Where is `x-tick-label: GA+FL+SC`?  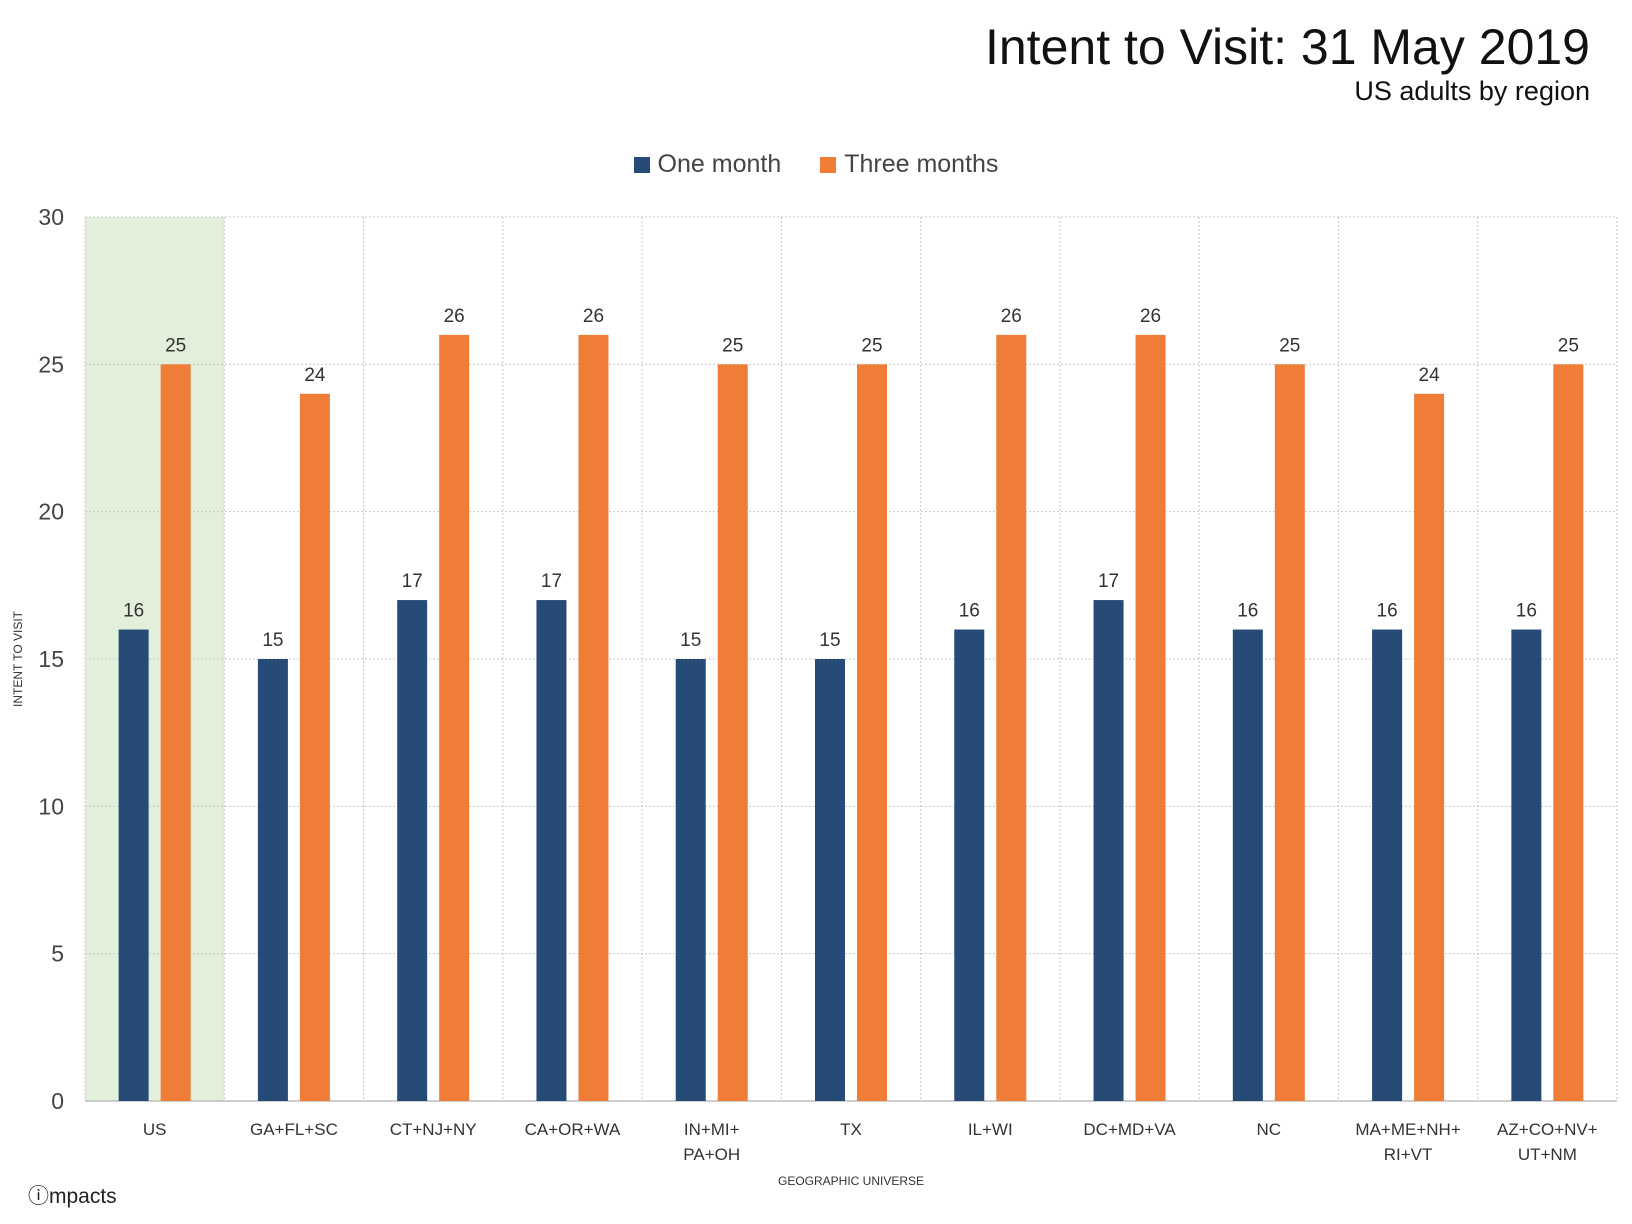
x-tick-label: GA+FL+SC is located at coordinates (294, 1129).